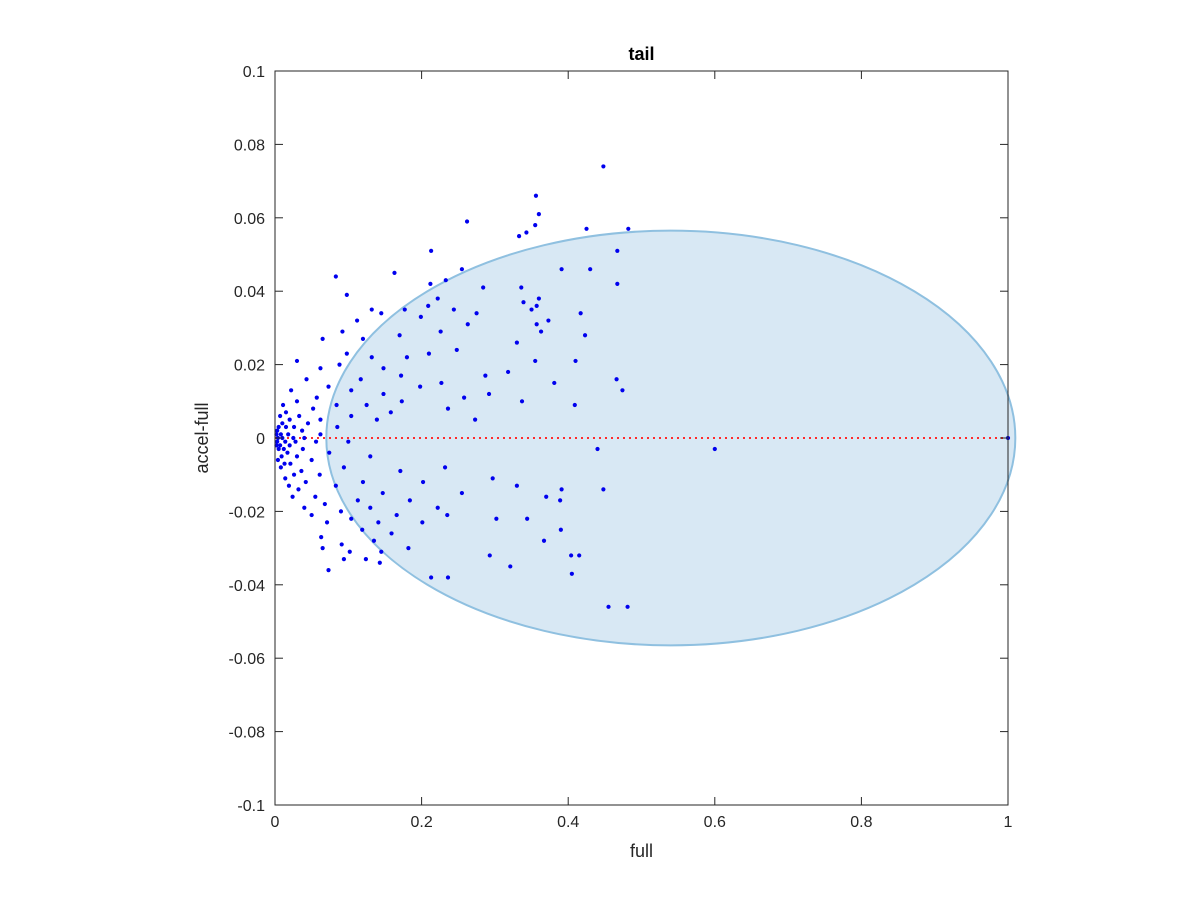 The image size is (1200, 900). What do you see at coordinates (249, 145) in the screenshot?
I see `y-tick-label: 0.08` at bounding box center [249, 145].